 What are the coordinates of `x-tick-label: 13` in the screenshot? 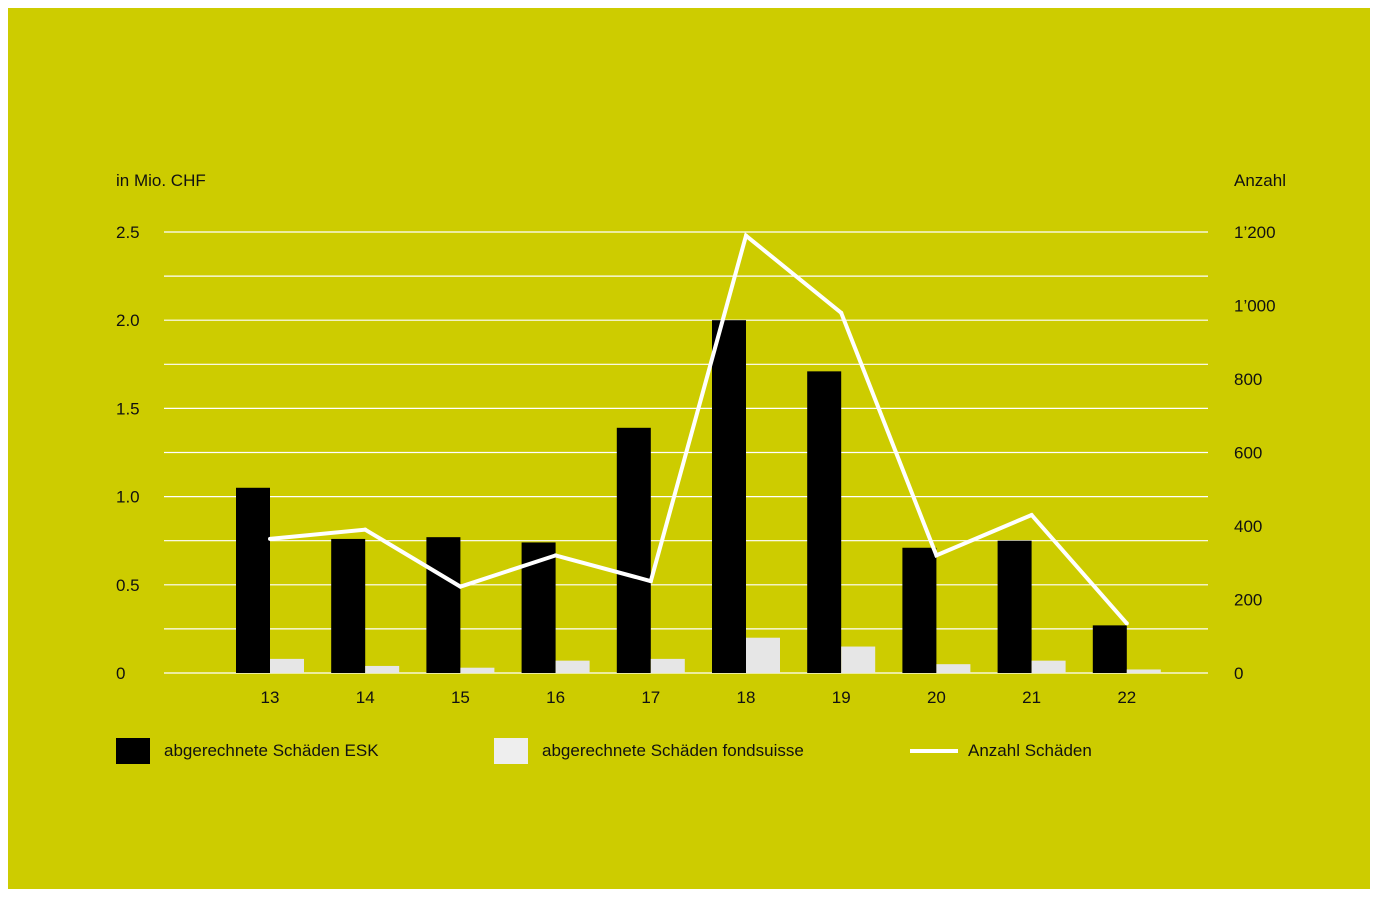 It's located at (270, 697).